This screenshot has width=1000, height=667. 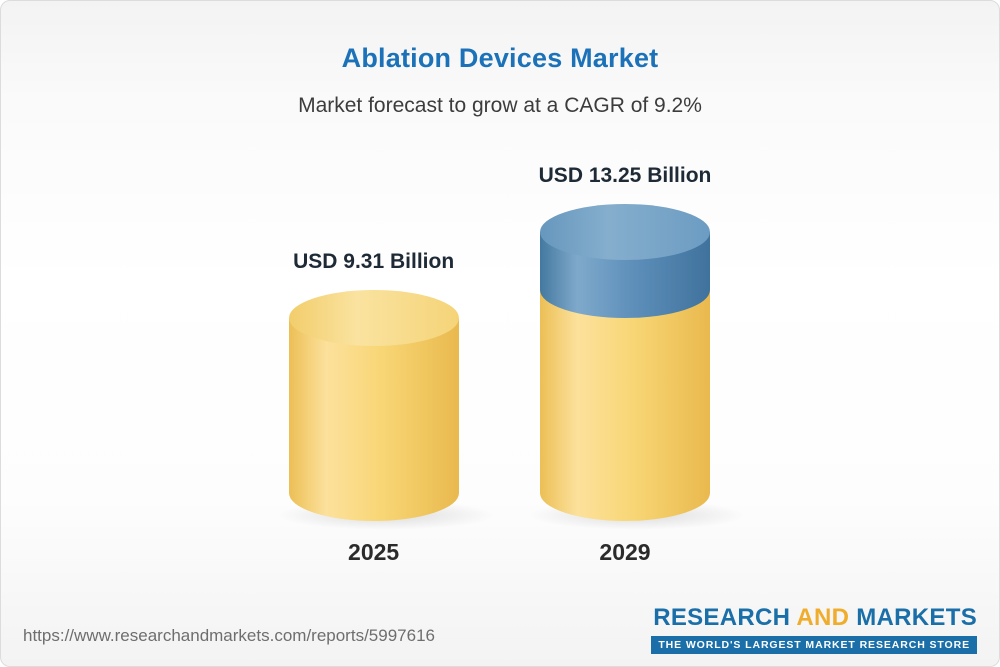 I want to click on bar-group-2025: USD 9.31 Billion 2025, so click(x=385, y=408).